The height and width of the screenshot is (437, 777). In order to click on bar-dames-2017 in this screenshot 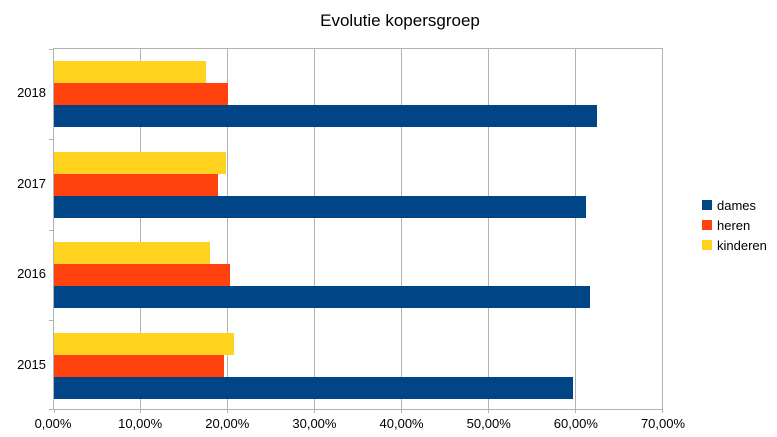, I will do `click(320, 206)`.